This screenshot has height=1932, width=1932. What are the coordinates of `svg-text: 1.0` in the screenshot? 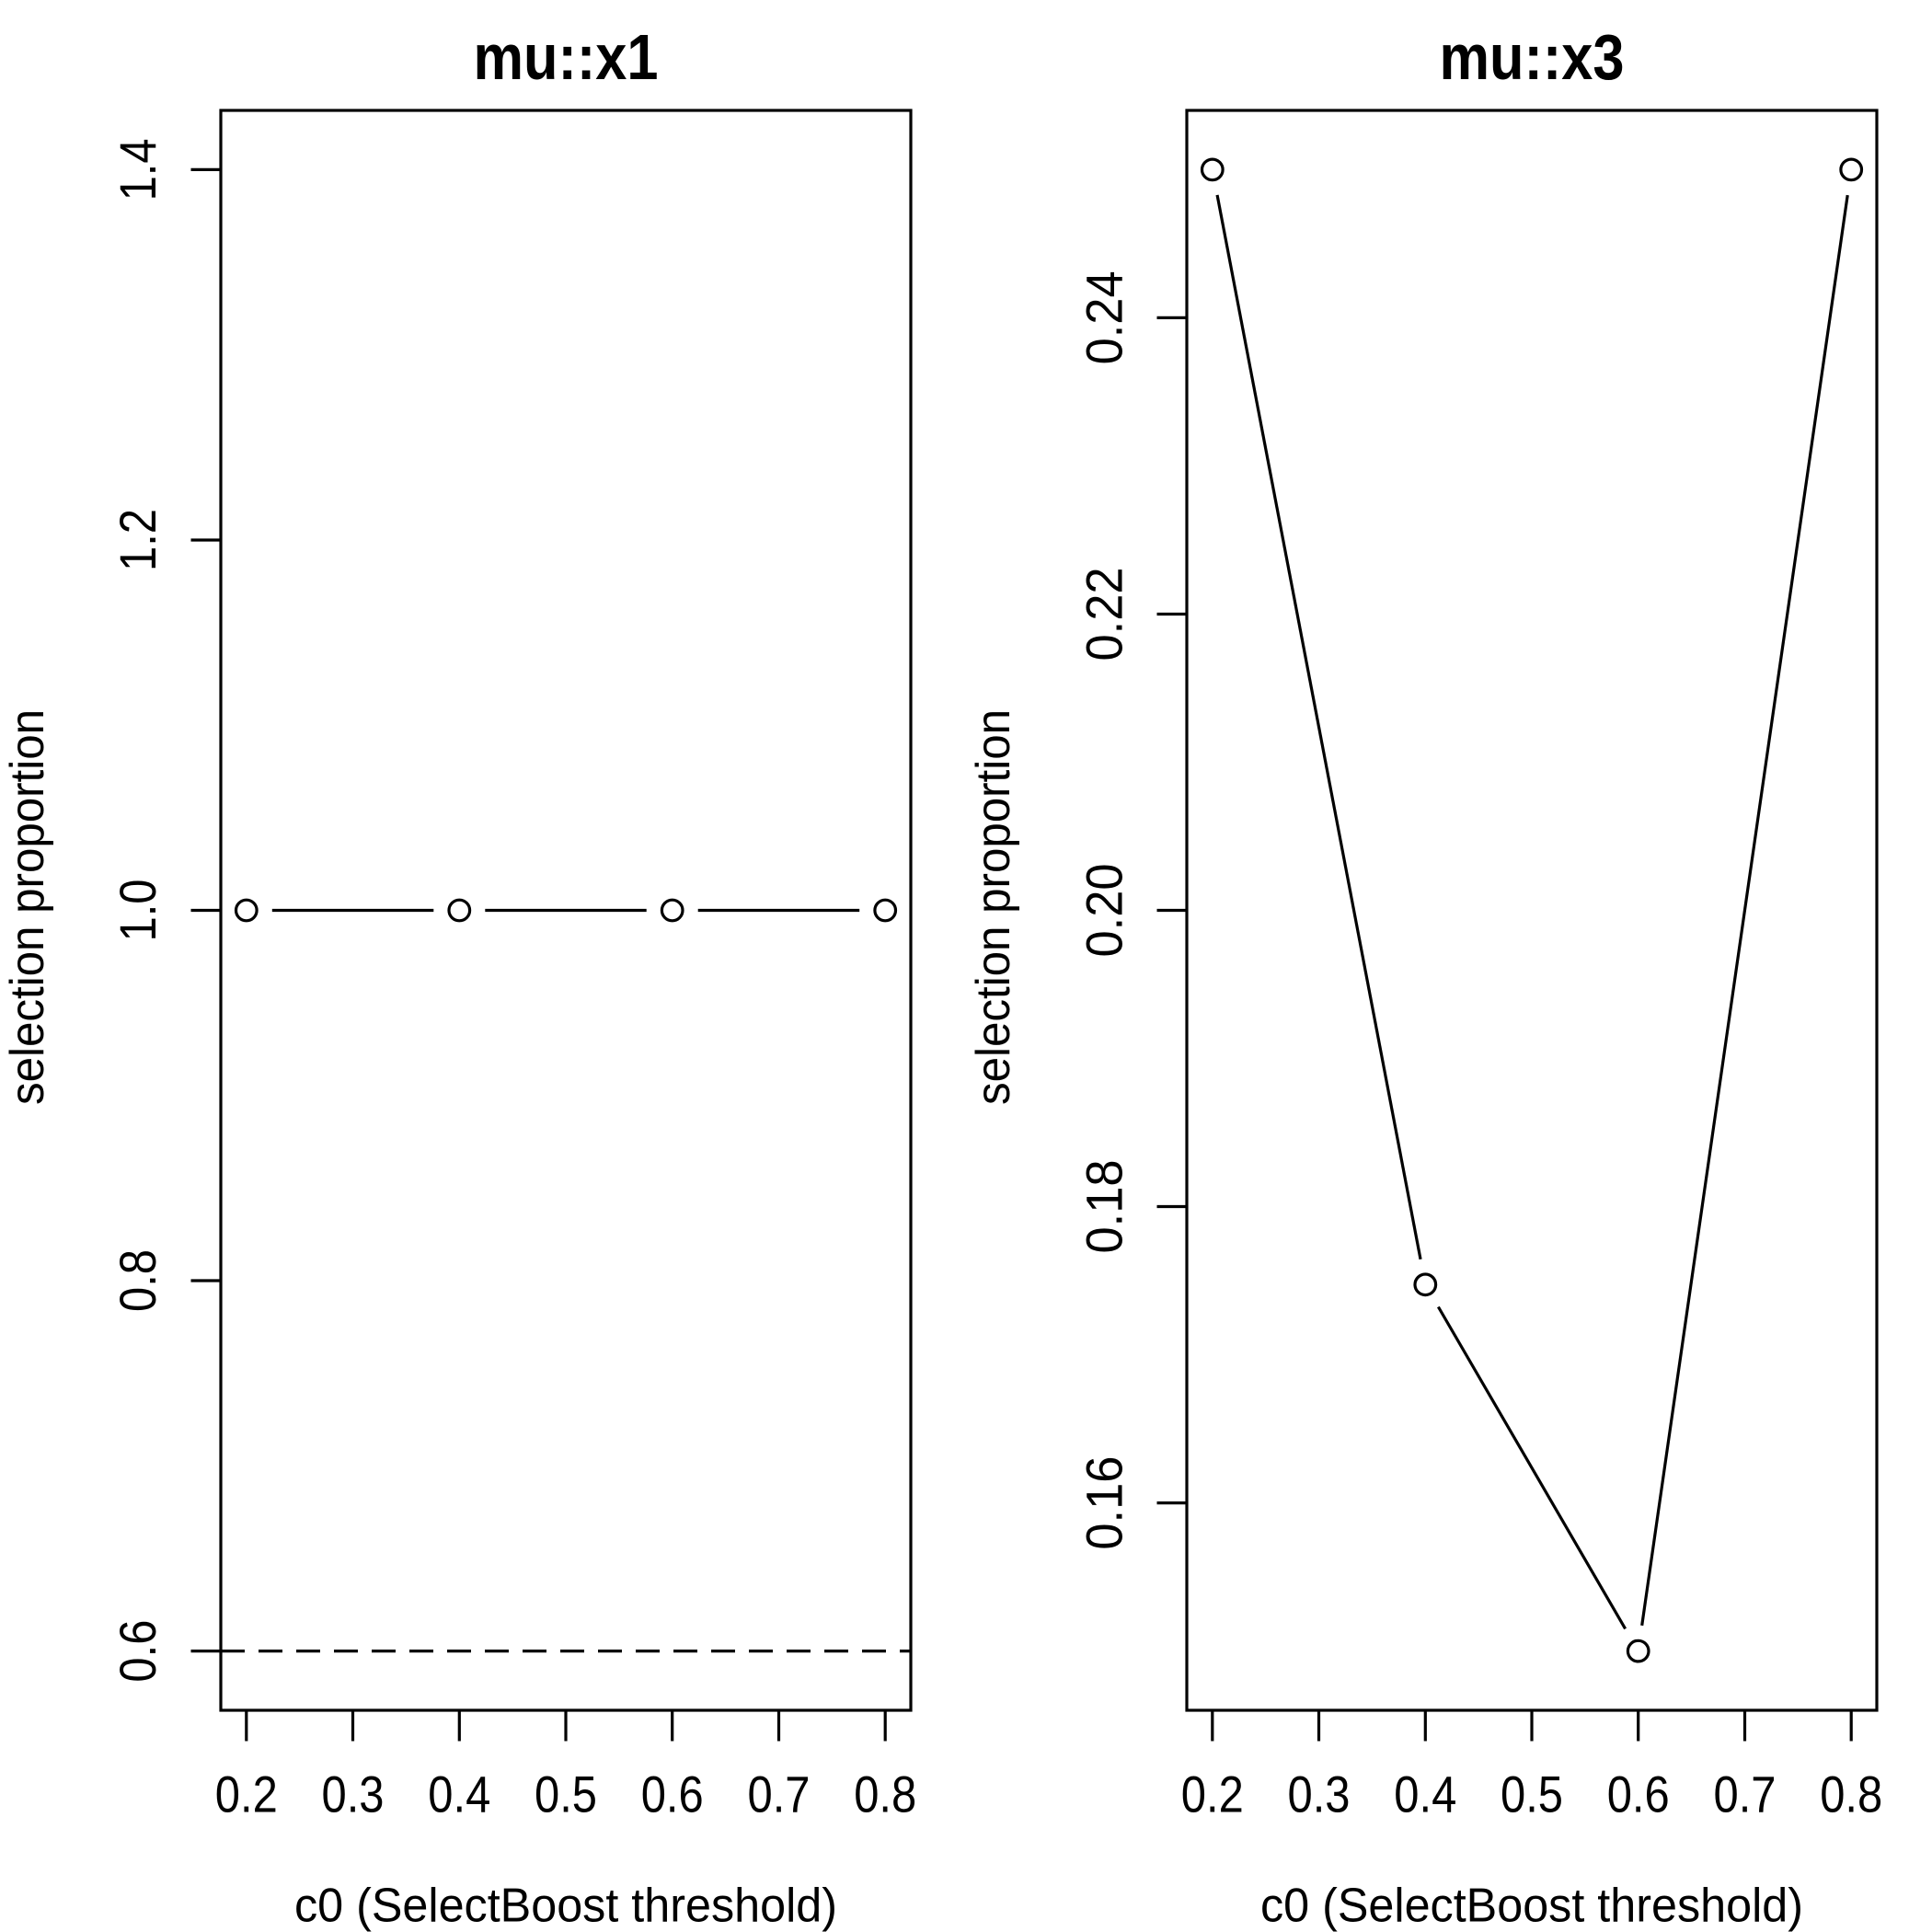 It's located at (138, 911).